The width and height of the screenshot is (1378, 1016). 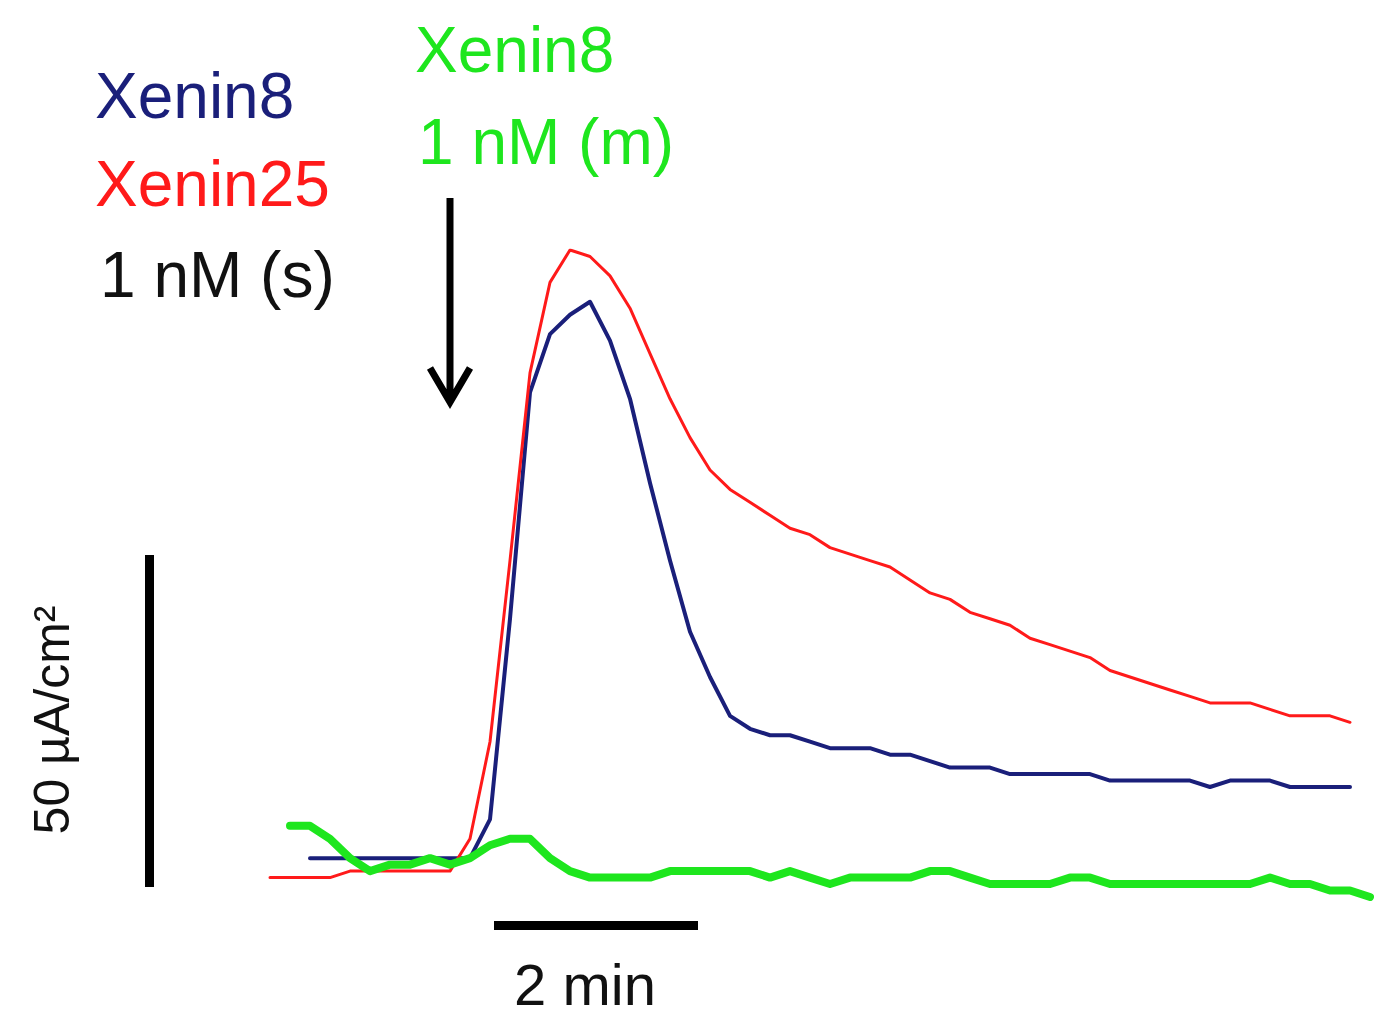 What do you see at coordinates (212, 184) in the screenshot?
I see `text: Xenin25` at bounding box center [212, 184].